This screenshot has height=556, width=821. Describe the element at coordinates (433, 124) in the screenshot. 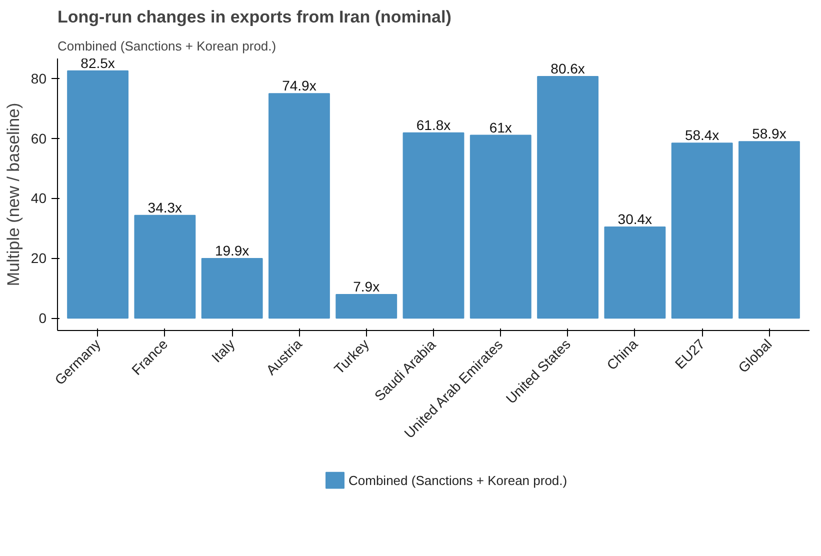

I see `data-label: 61.8x` at that location.